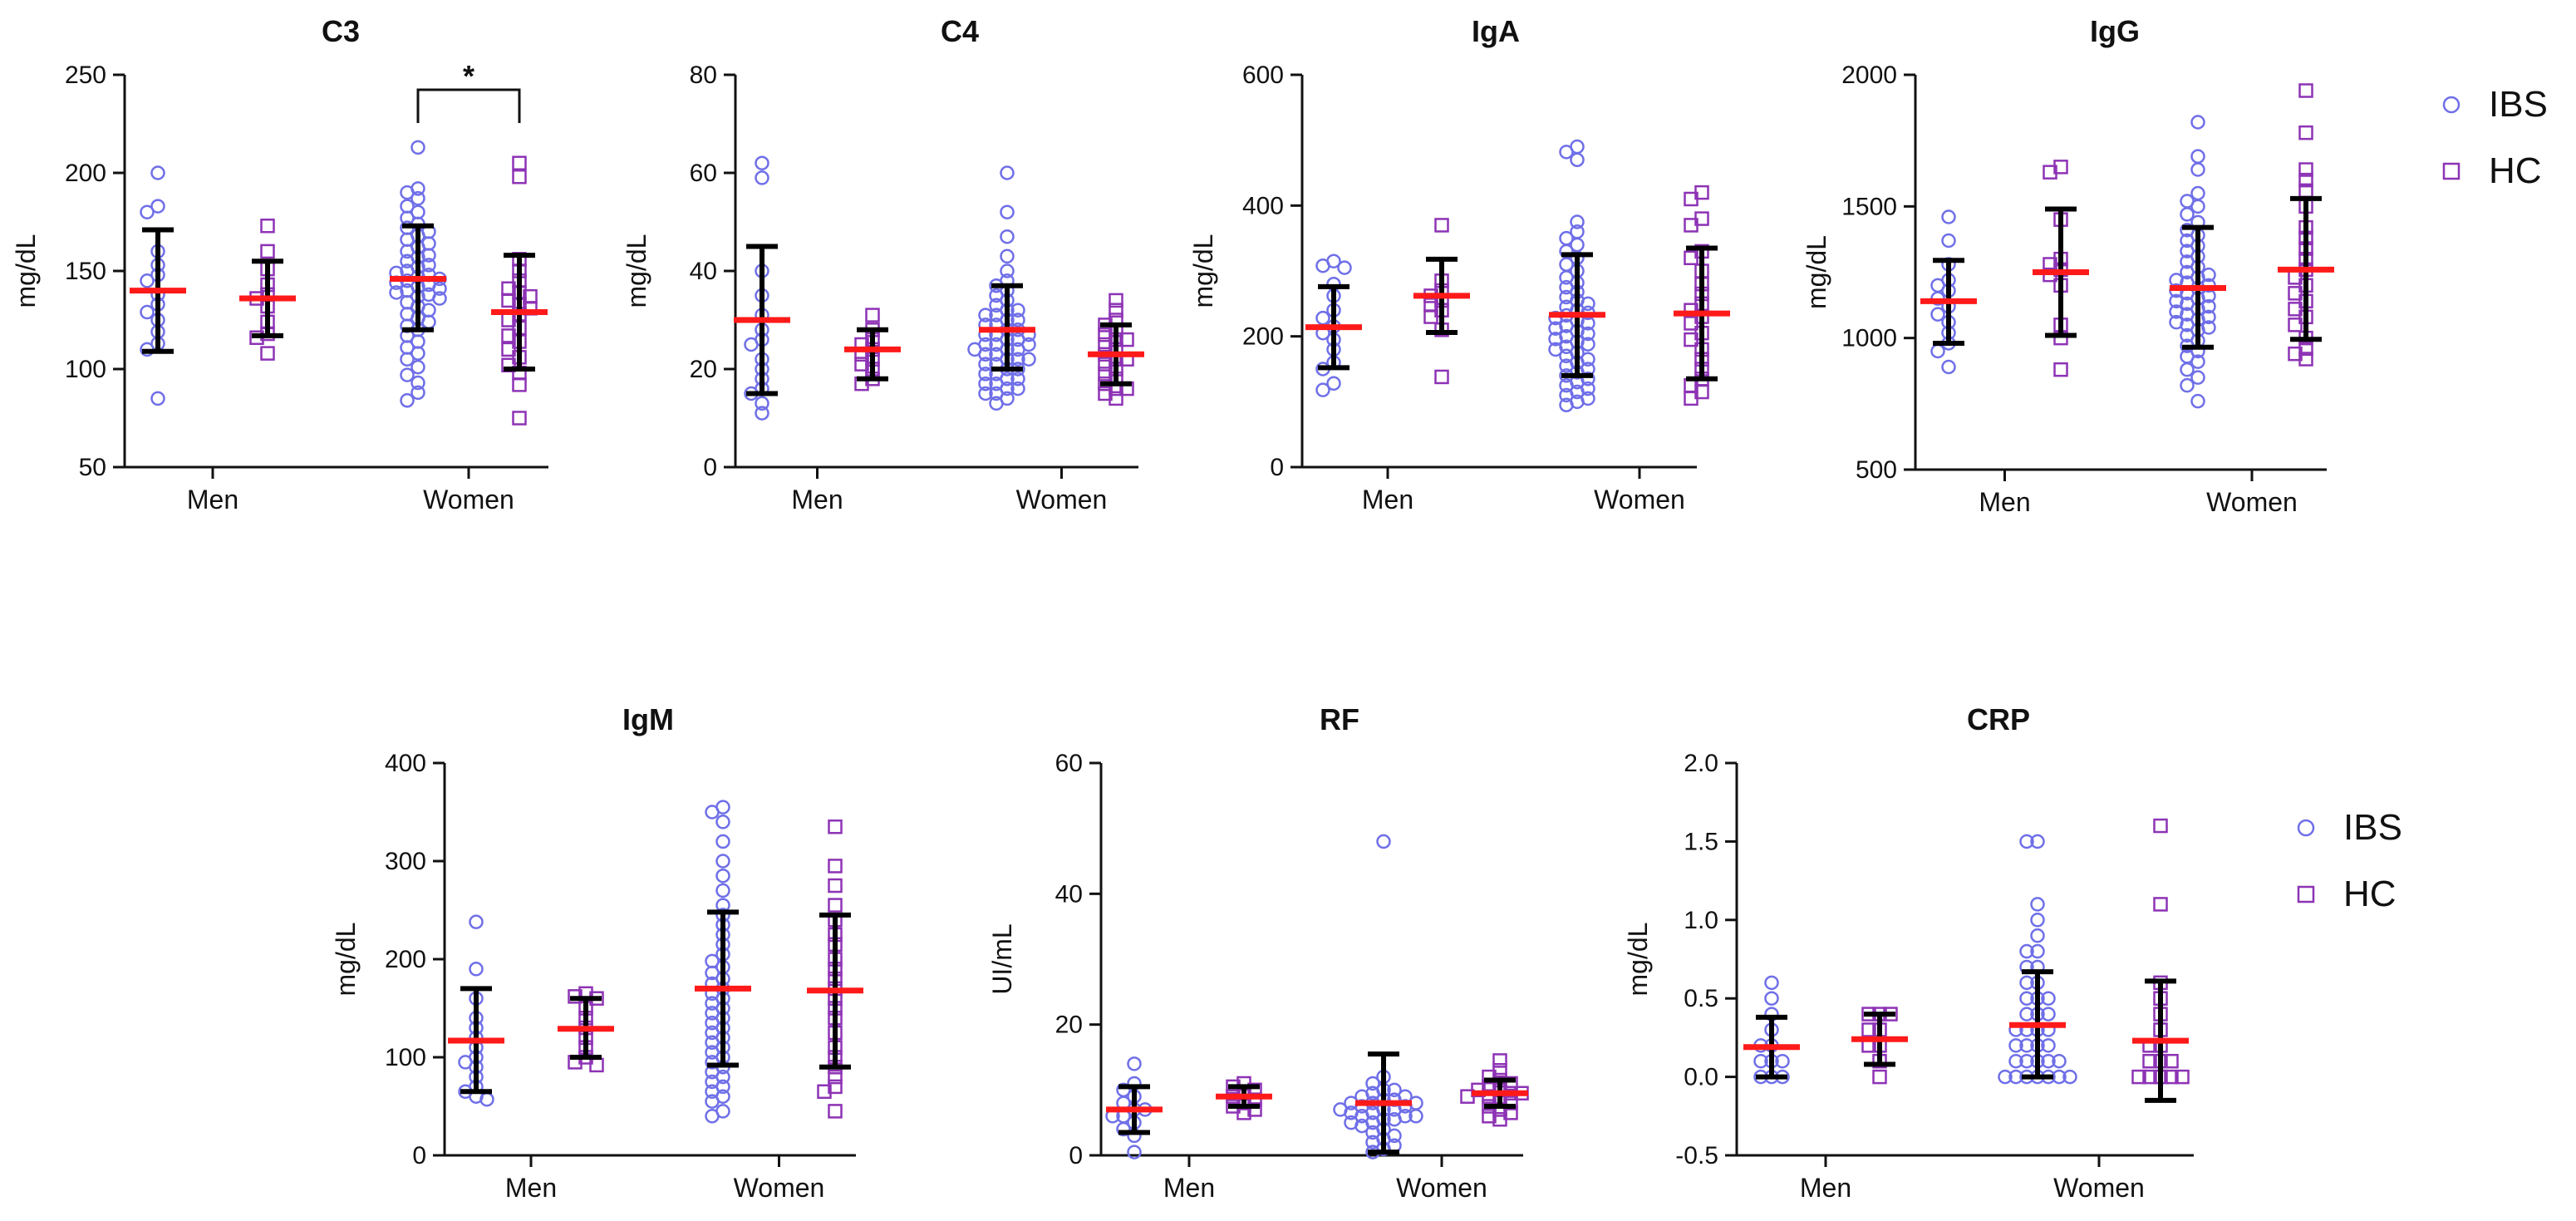 This screenshot has height=1221, width=2576. What do you see at coordinates (2370, 894) in the screenshot?
I see `legend-label-hc: HC` at bounding box center [2370, 894].